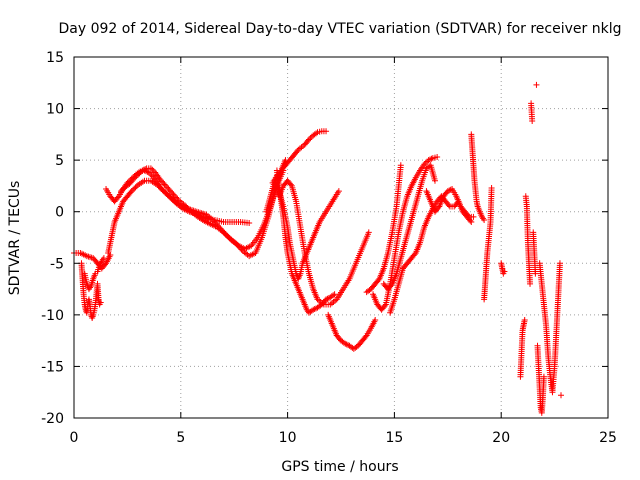 The width and height of the screenshot is (640, 480). Describe the element at coordinates (180, 438) in the screenshot. I see `x-tick-label: 5` at that location.